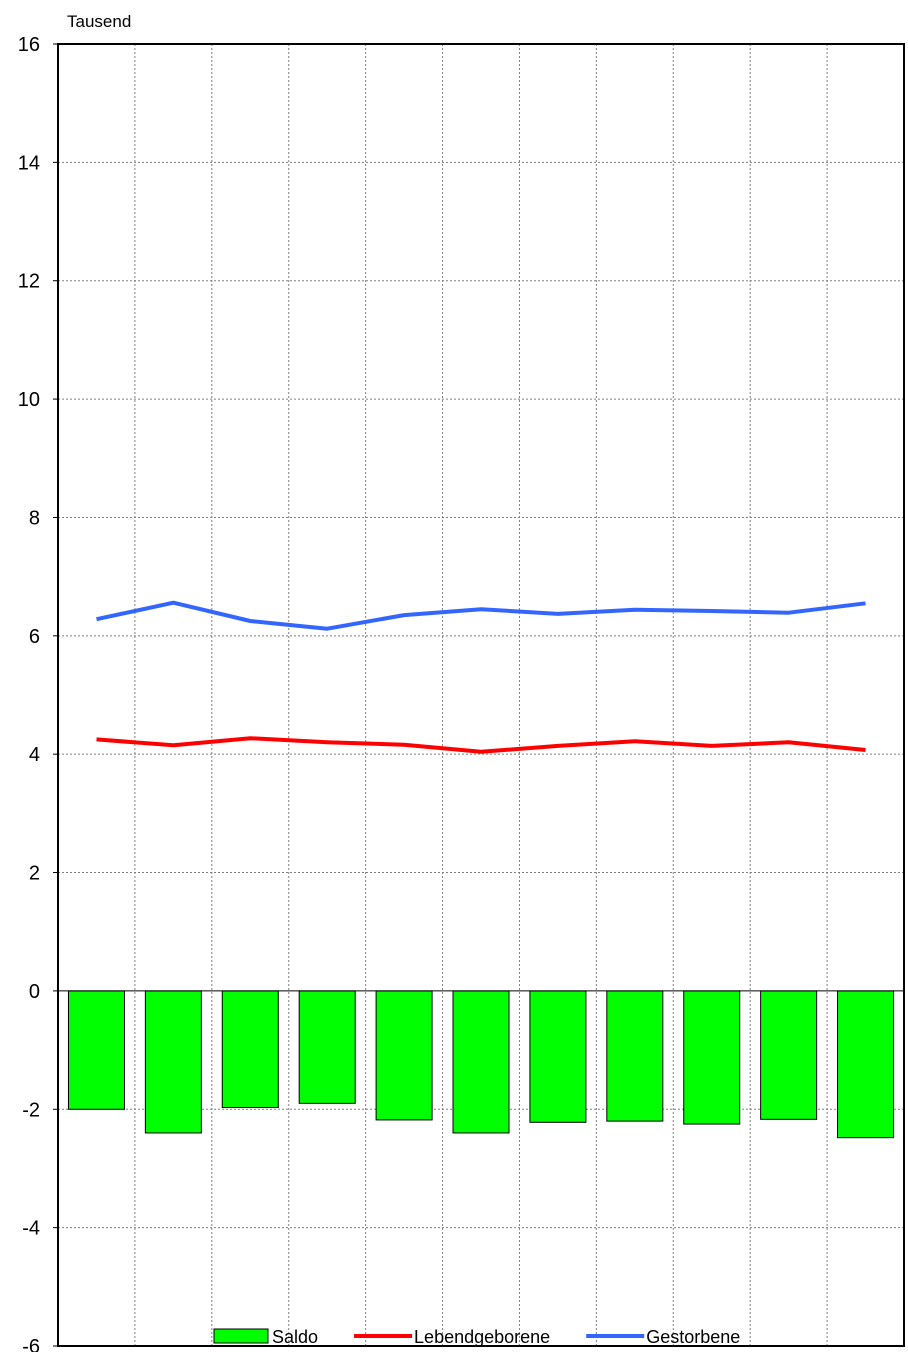 The image size is (908, 1352). I want to click on y-tick-label: 12, so click(29, 282).